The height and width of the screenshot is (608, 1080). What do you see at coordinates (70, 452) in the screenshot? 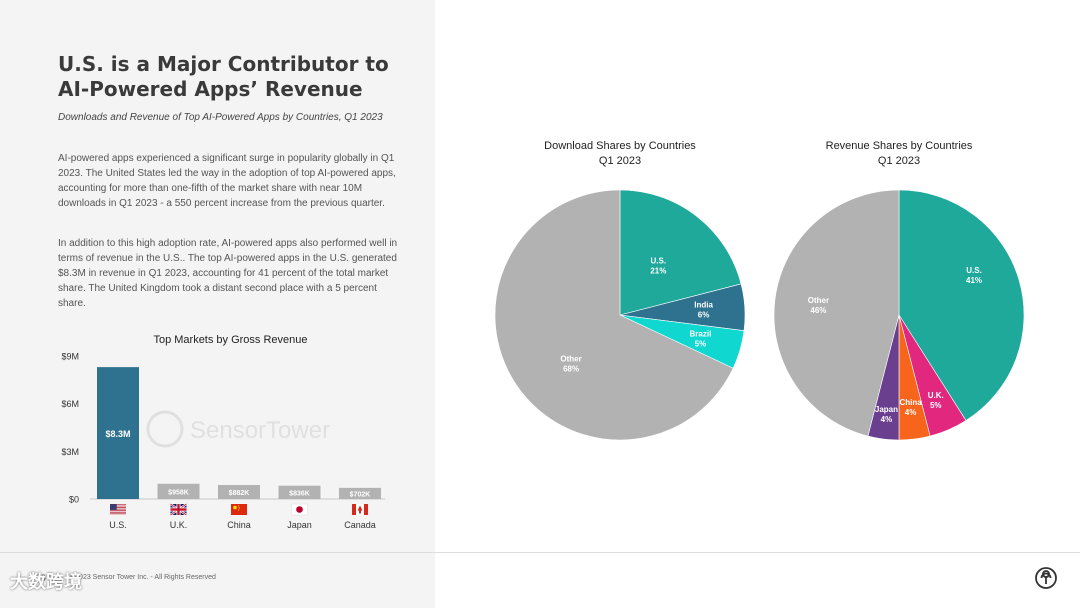
I see `y-tick-label: $3M` at bounding box center [70, 452].